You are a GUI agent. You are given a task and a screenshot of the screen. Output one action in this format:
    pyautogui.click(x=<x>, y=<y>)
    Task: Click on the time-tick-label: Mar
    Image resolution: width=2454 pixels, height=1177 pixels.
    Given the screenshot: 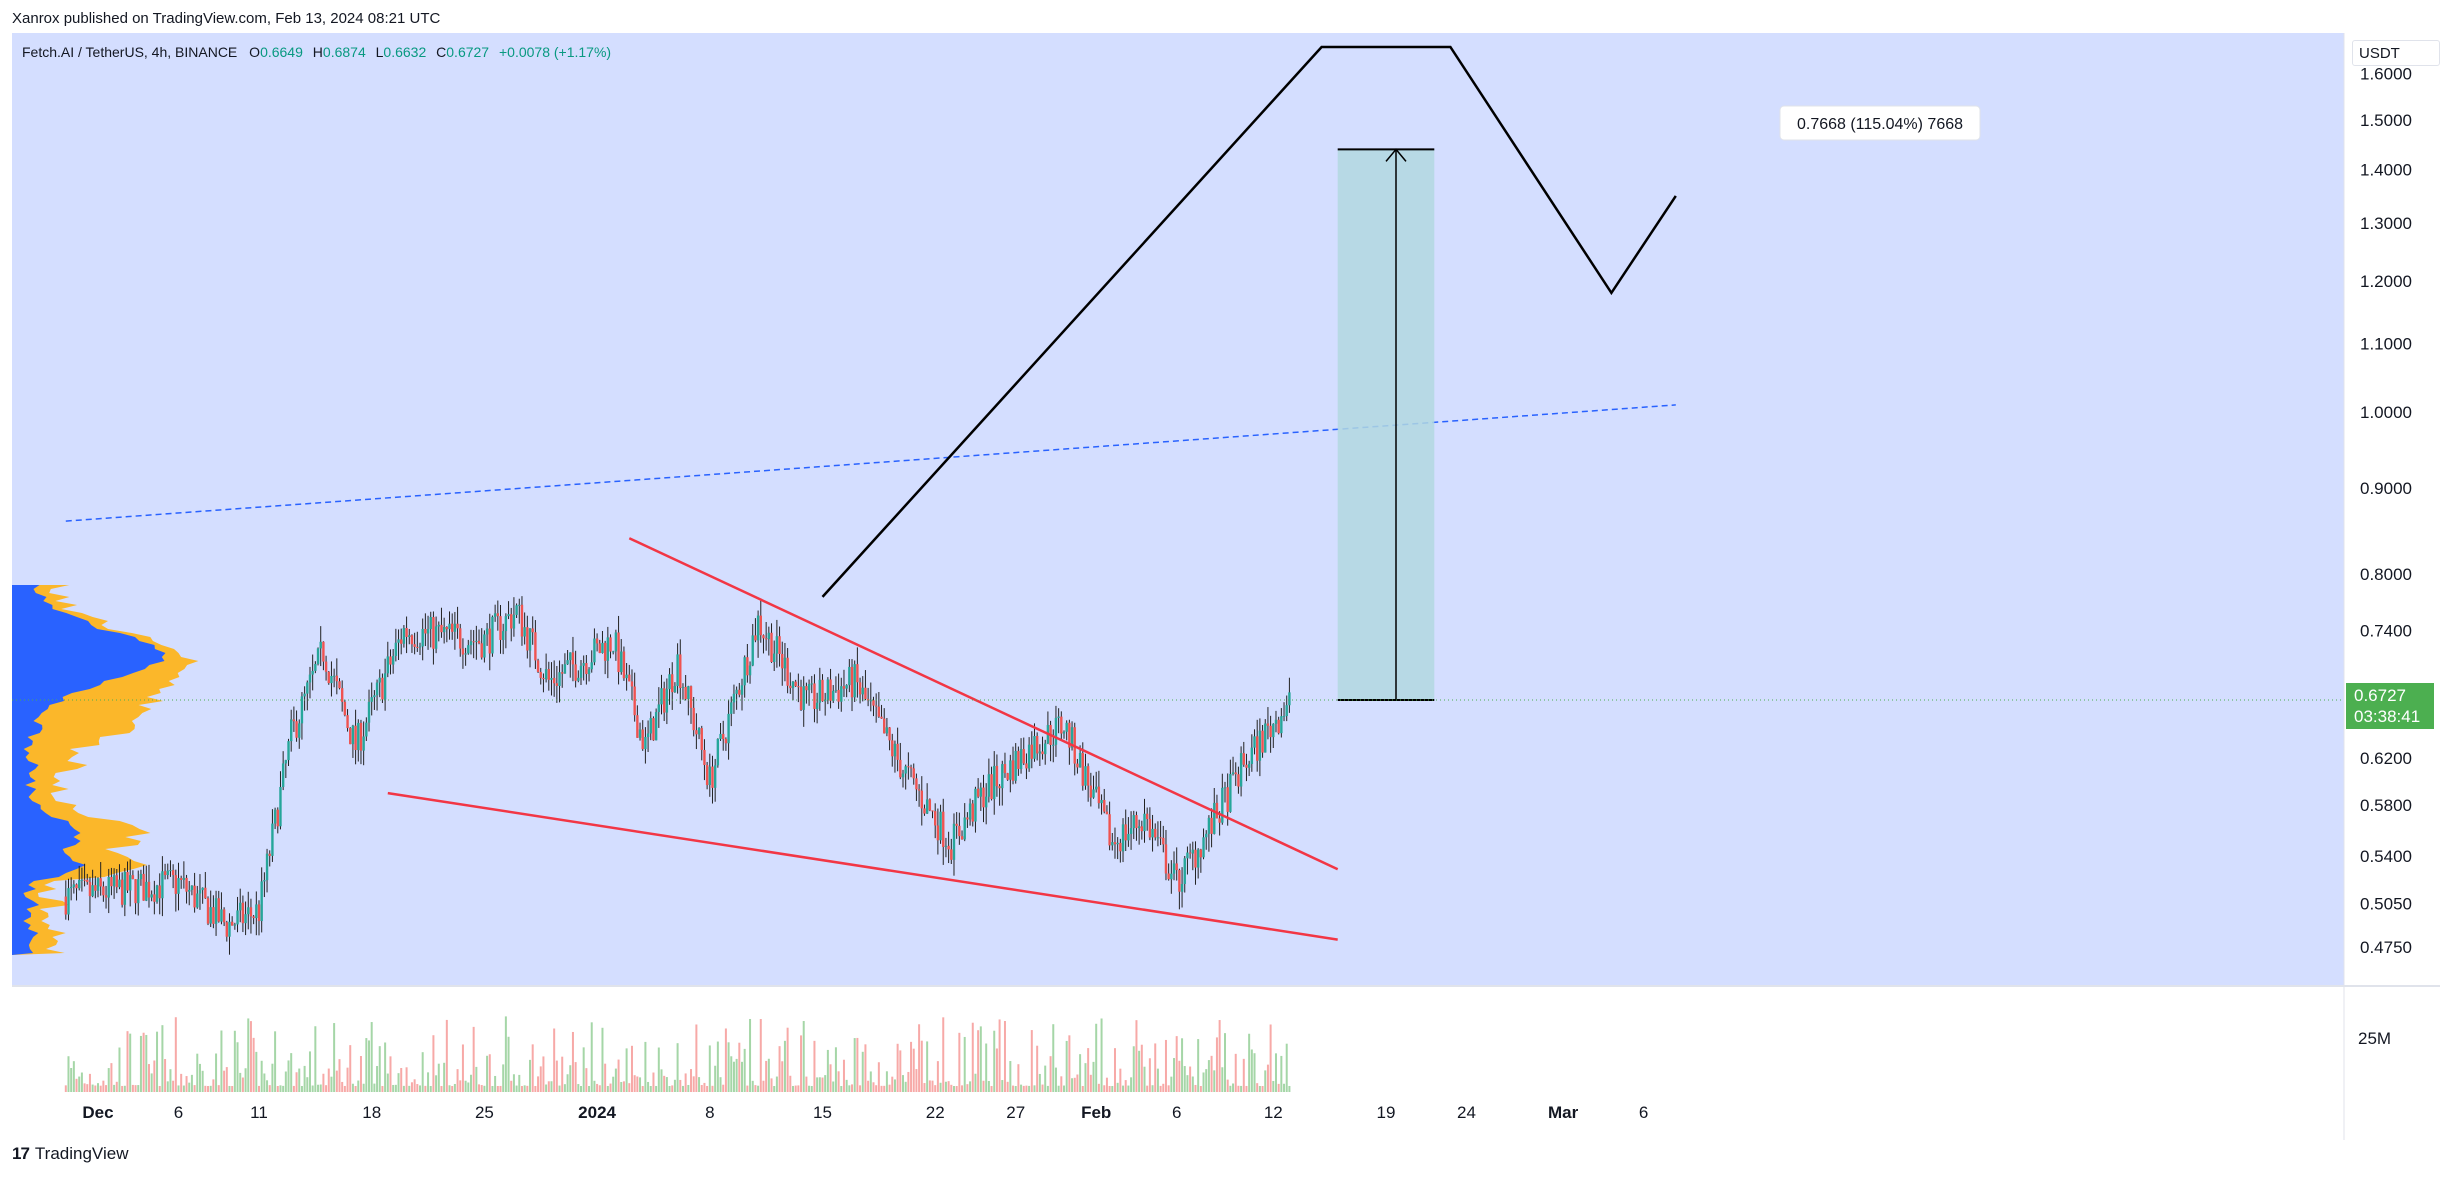 What is the action you would take?
    pyautogui.click(x=1563, y=1112)
    